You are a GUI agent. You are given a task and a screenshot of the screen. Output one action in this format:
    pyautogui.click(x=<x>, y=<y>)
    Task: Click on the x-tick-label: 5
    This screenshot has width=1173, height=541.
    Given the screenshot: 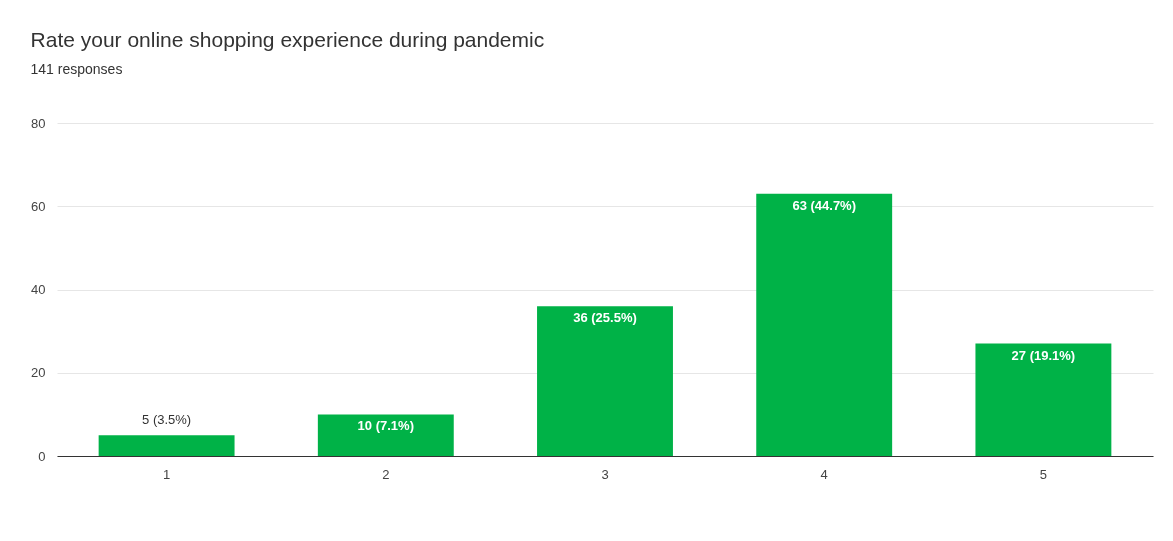 What is the action you would take?
    pyautogui.click(x=1043, y=474)
    